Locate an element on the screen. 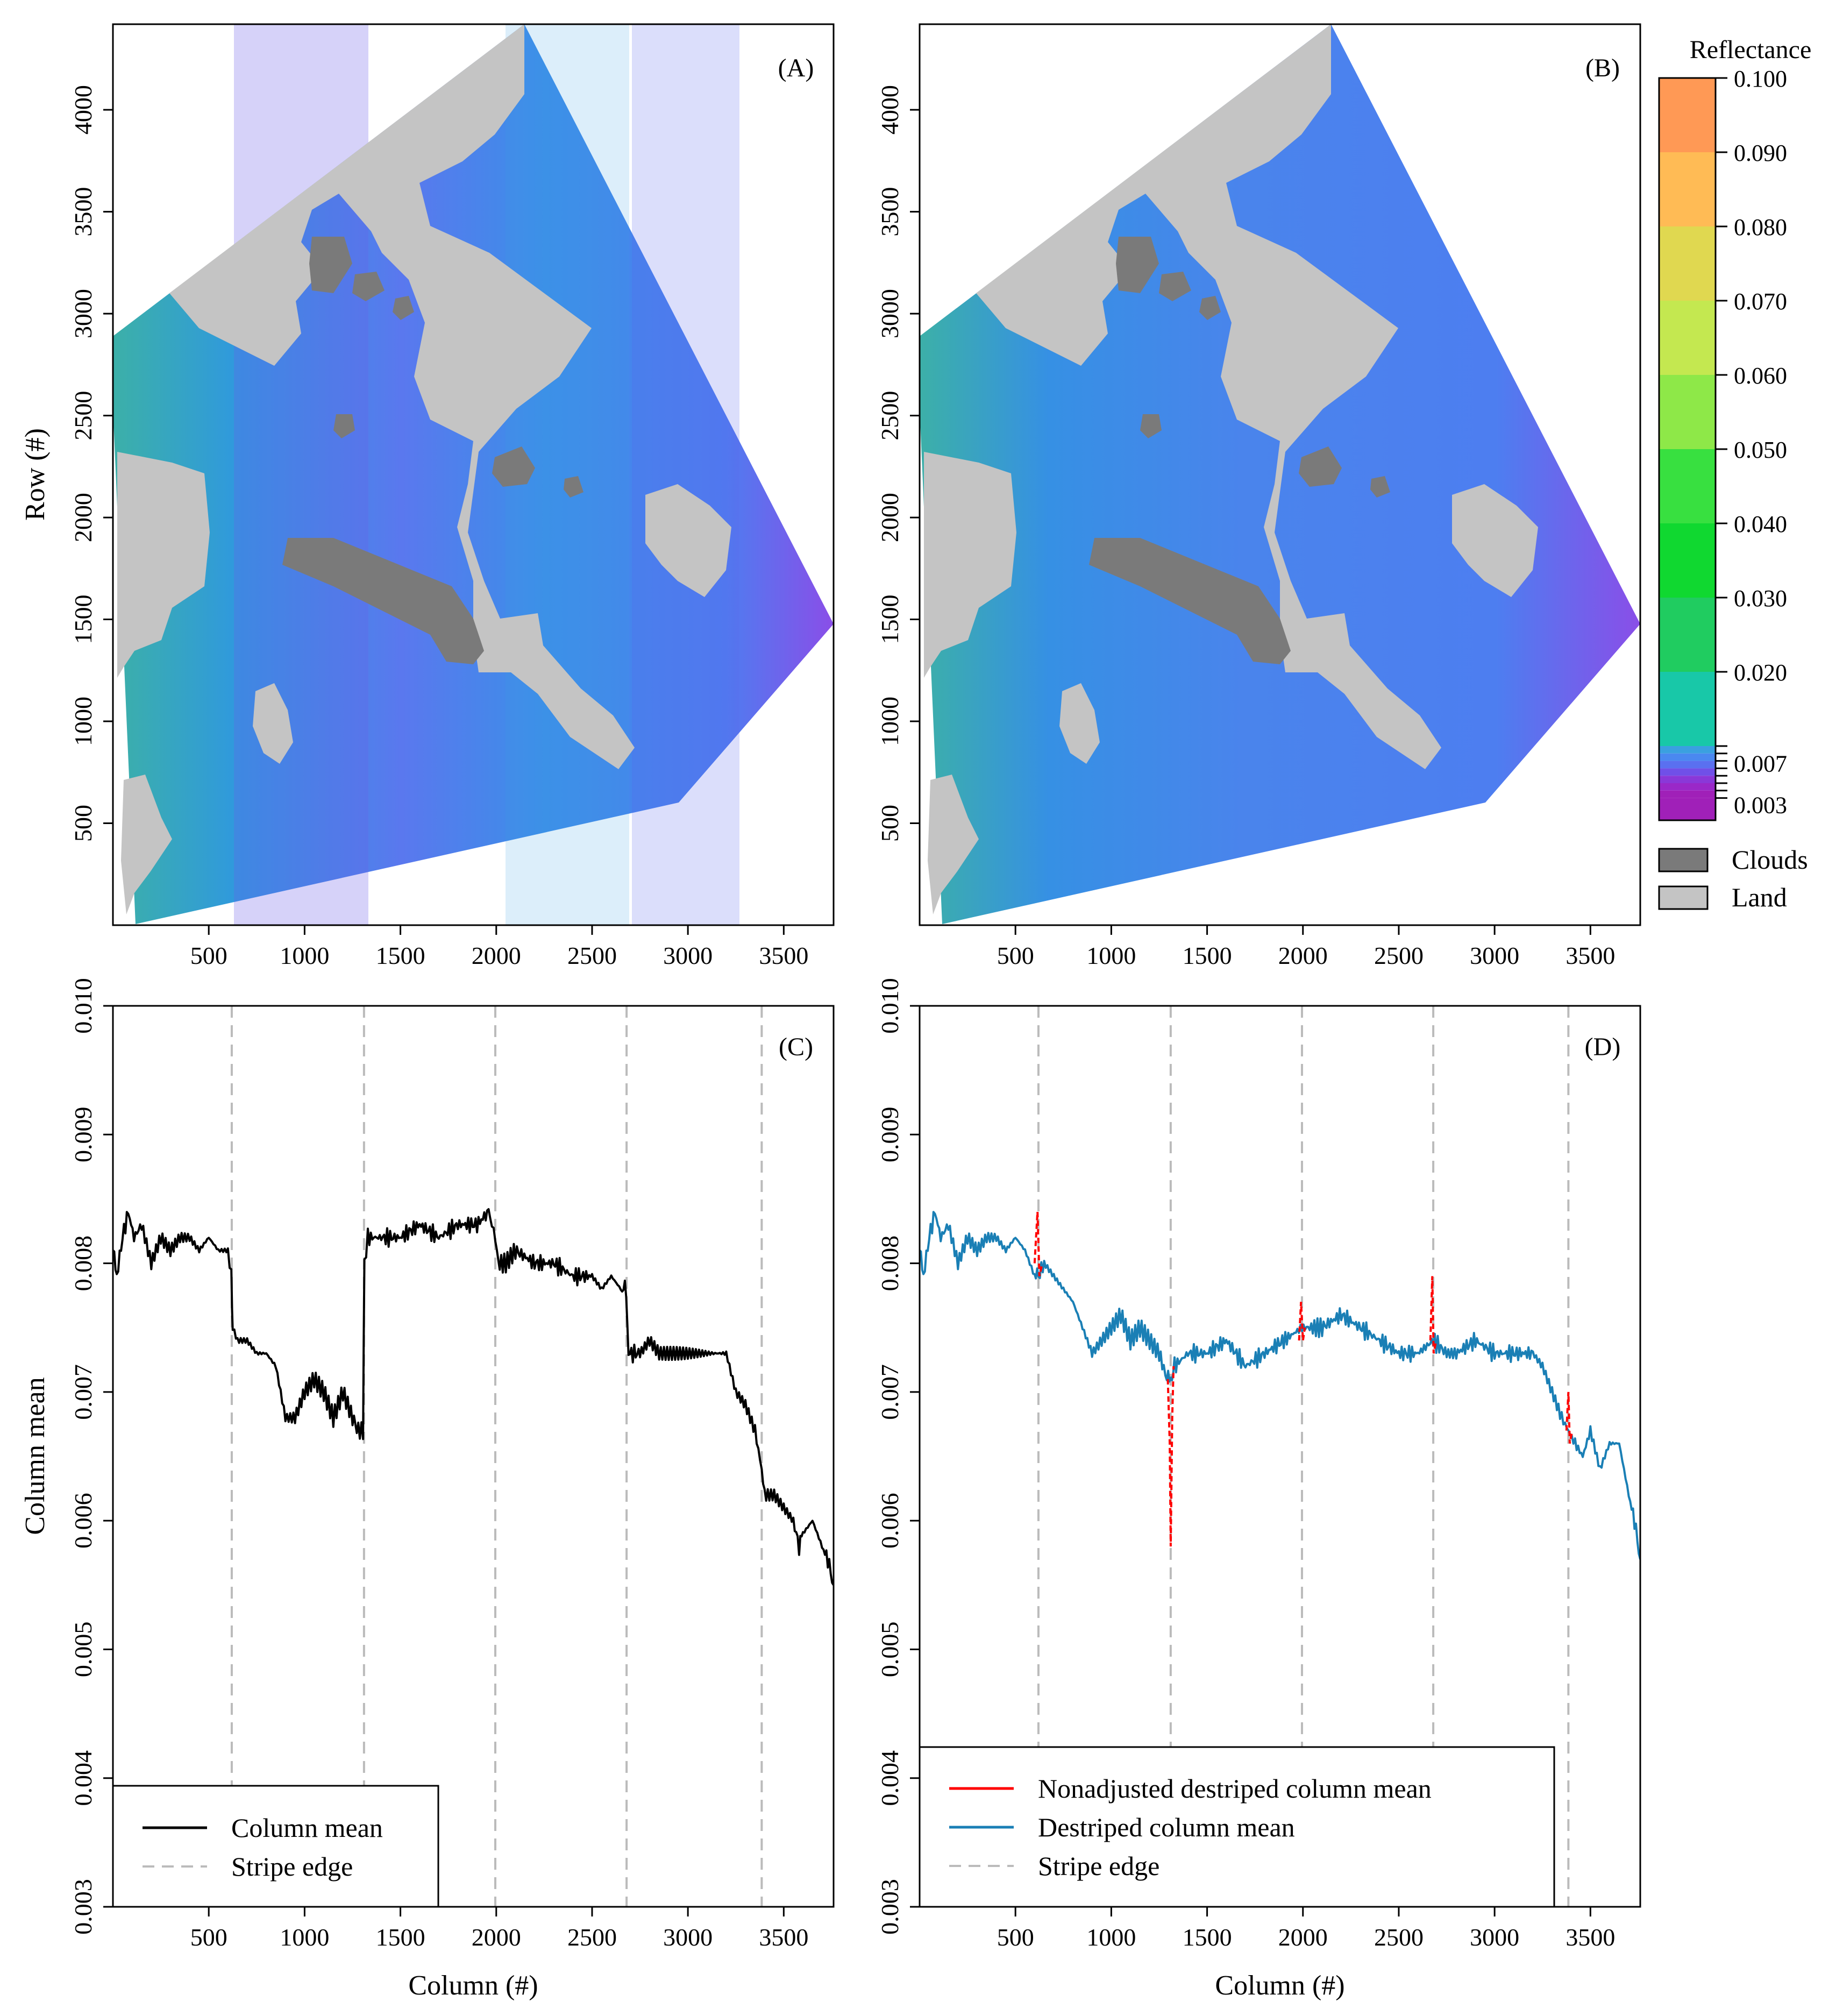 The width and height of the screenshot is (1843, 2016). legend-land-swatch is located at coordinates (1683, 897).